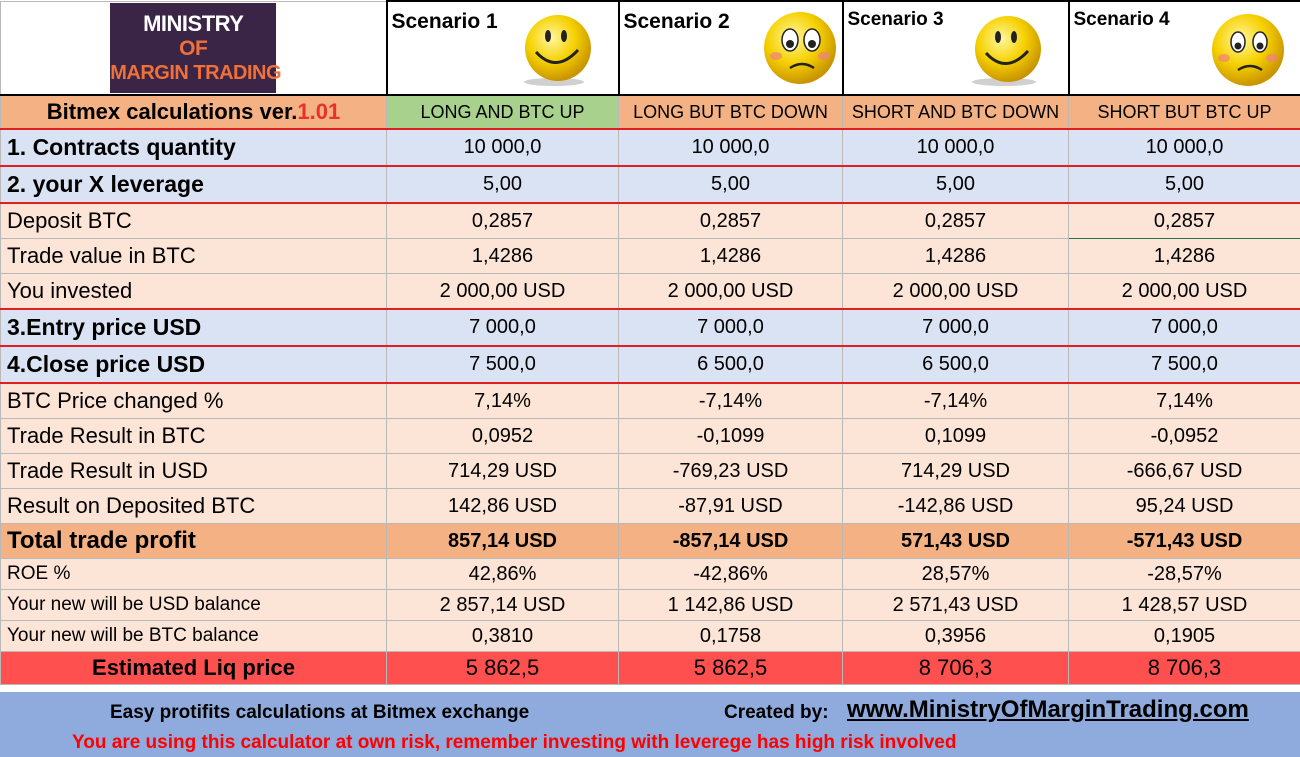 This screenshot has height=757, width=1300. What do you see at coordinates (193, 436) in the screenshot?
I see `row-label: Trade Result in BTC` at bounding box center [193, 436].